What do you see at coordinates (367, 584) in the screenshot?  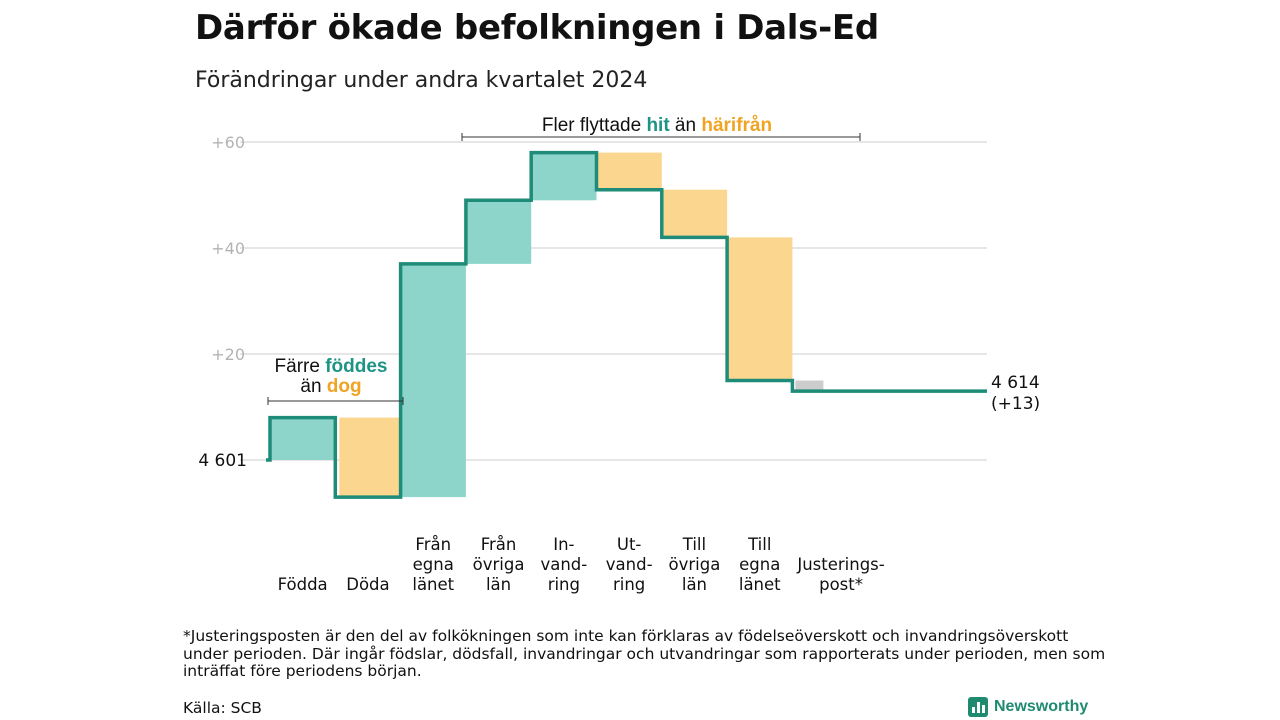 I see `category-label: Döda` at bounding box center [367, 584].